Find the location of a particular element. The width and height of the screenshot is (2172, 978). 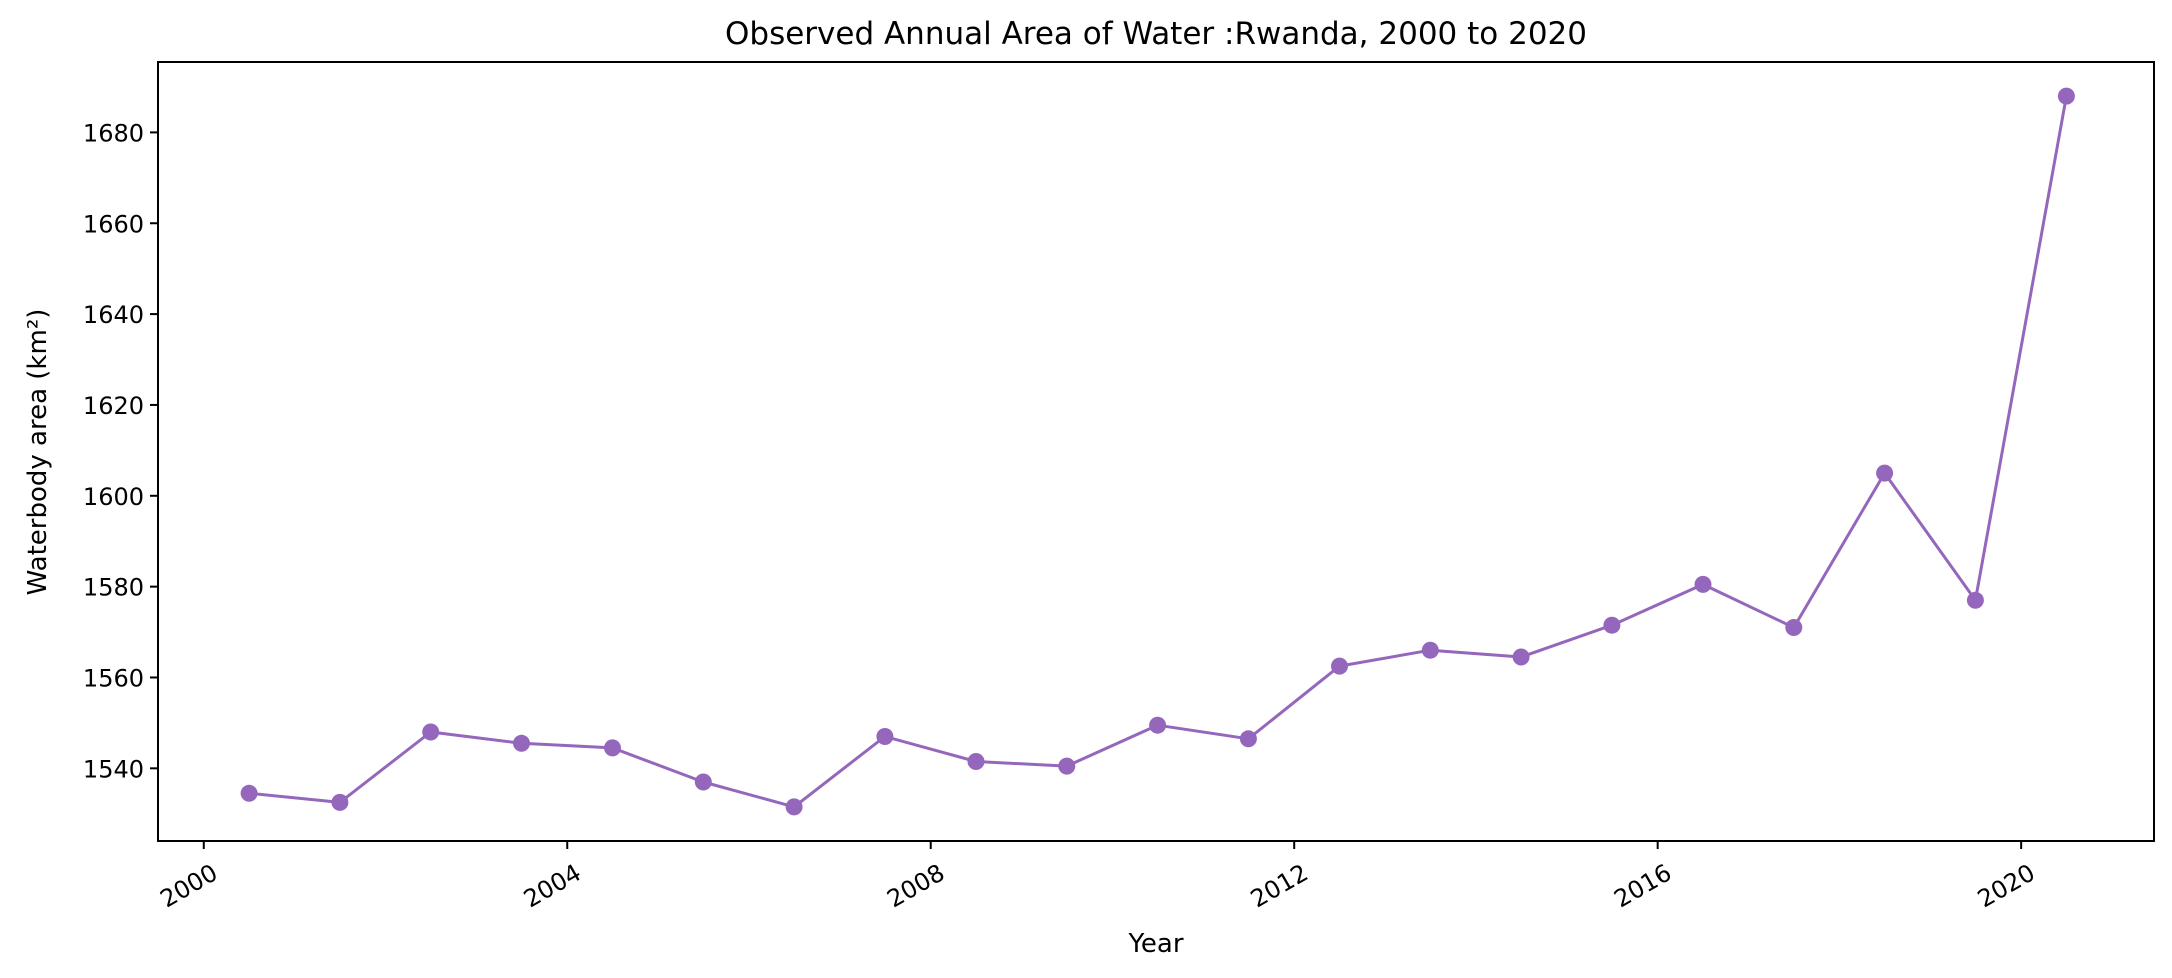

y-tick-label: 1640 is located at coordinates (113, 315).